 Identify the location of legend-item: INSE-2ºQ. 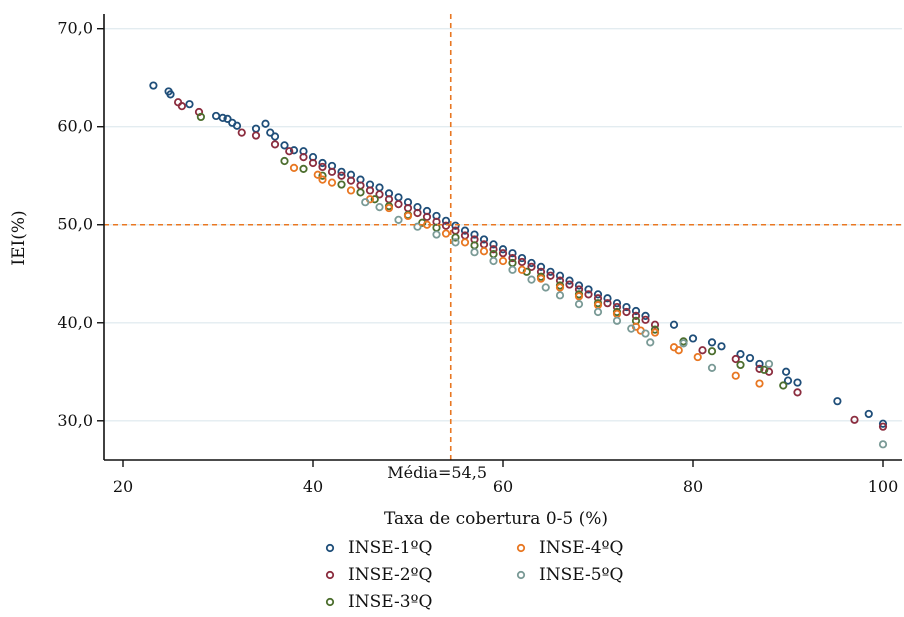
(378, 575).